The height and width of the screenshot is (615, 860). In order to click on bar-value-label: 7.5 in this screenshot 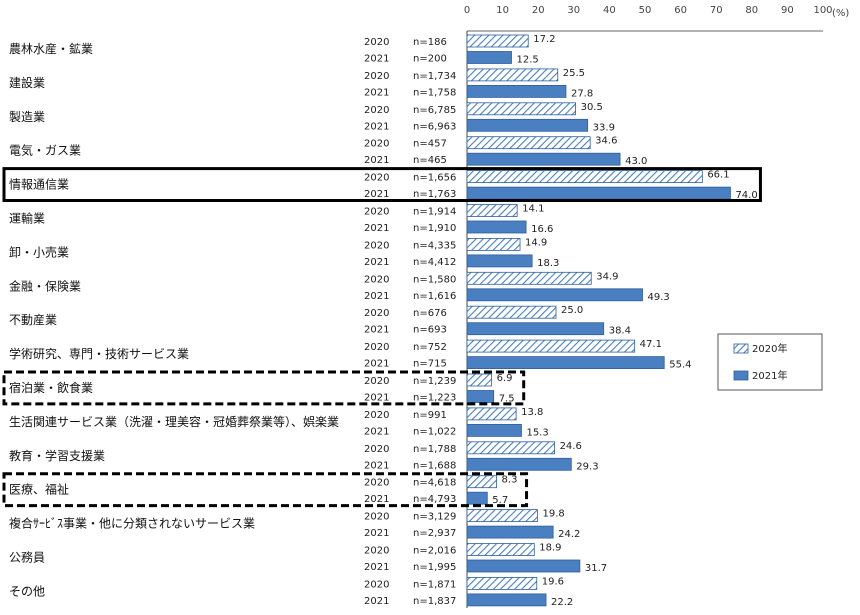, I will do `click(507, 399)`.